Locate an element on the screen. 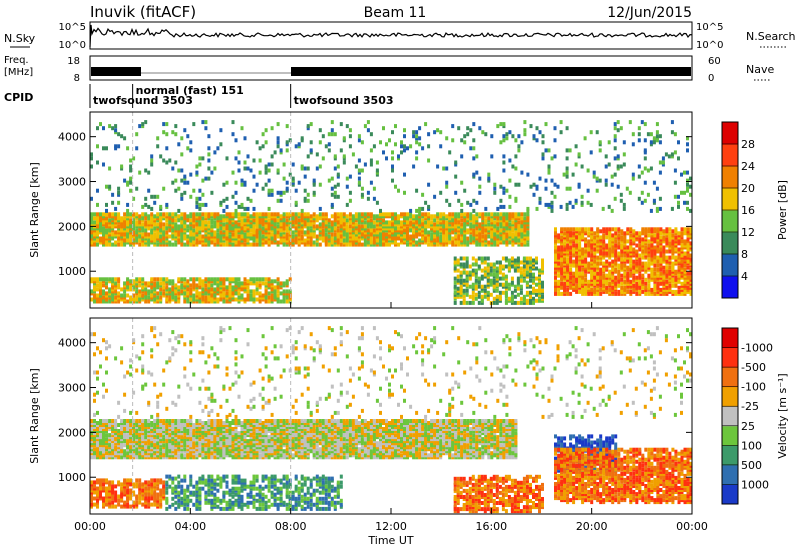  power-ytick-label: 2000 is located at coordinates (72, 226).